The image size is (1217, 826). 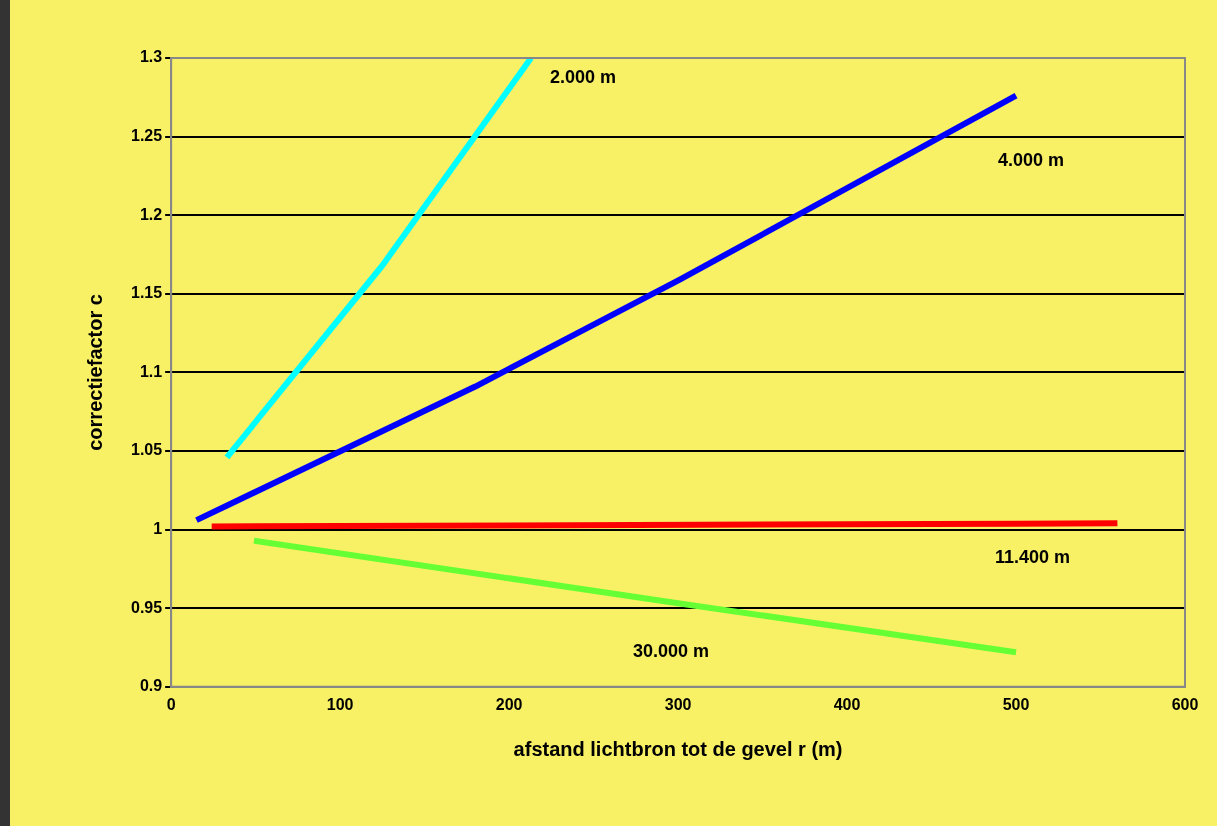 I want to click on y-axis-title: correctiefactor c, so click(x=94, y=372).